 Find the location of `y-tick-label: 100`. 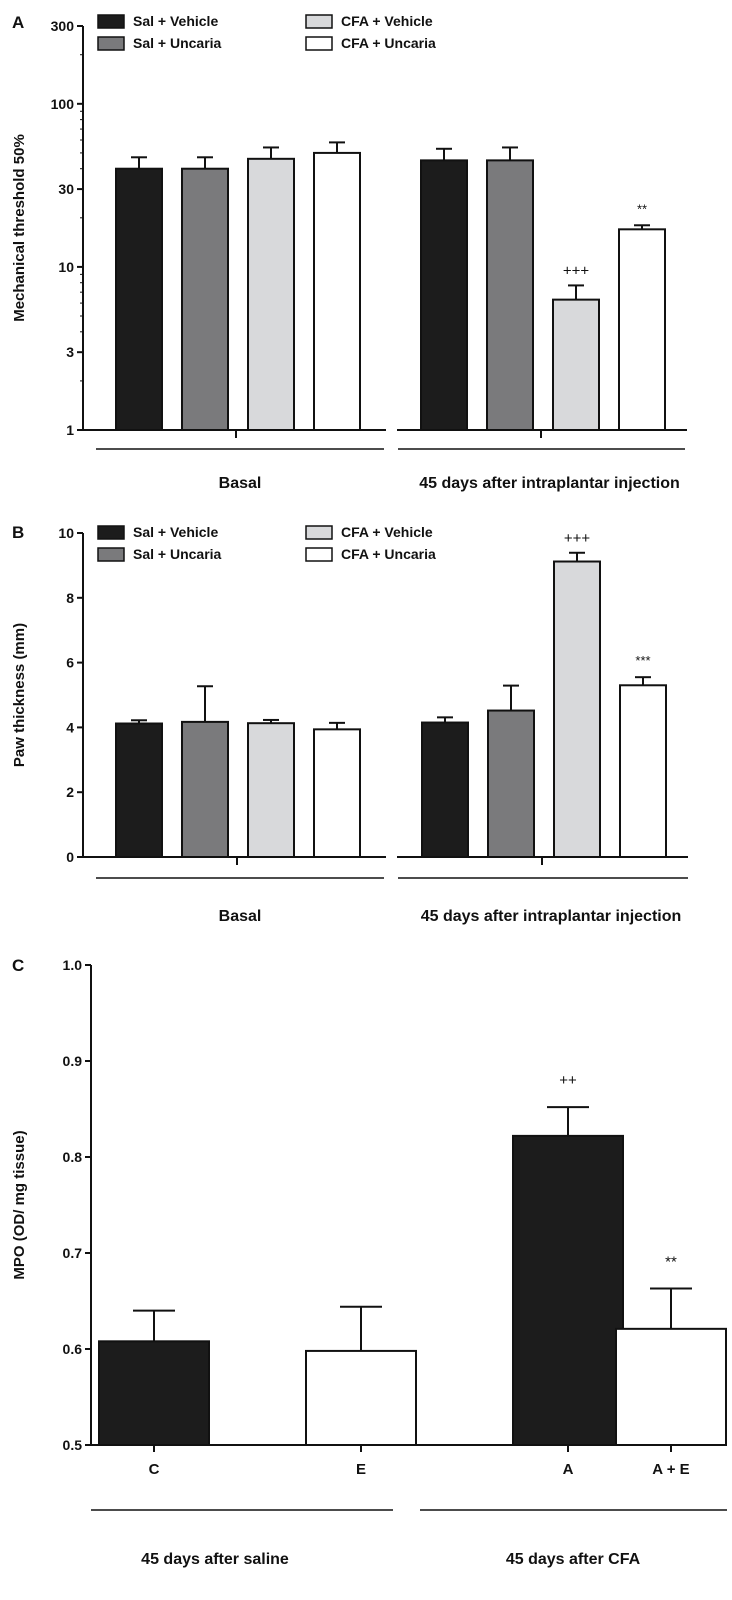

y-tick-label: 100 is located at coordinates (63, 104).